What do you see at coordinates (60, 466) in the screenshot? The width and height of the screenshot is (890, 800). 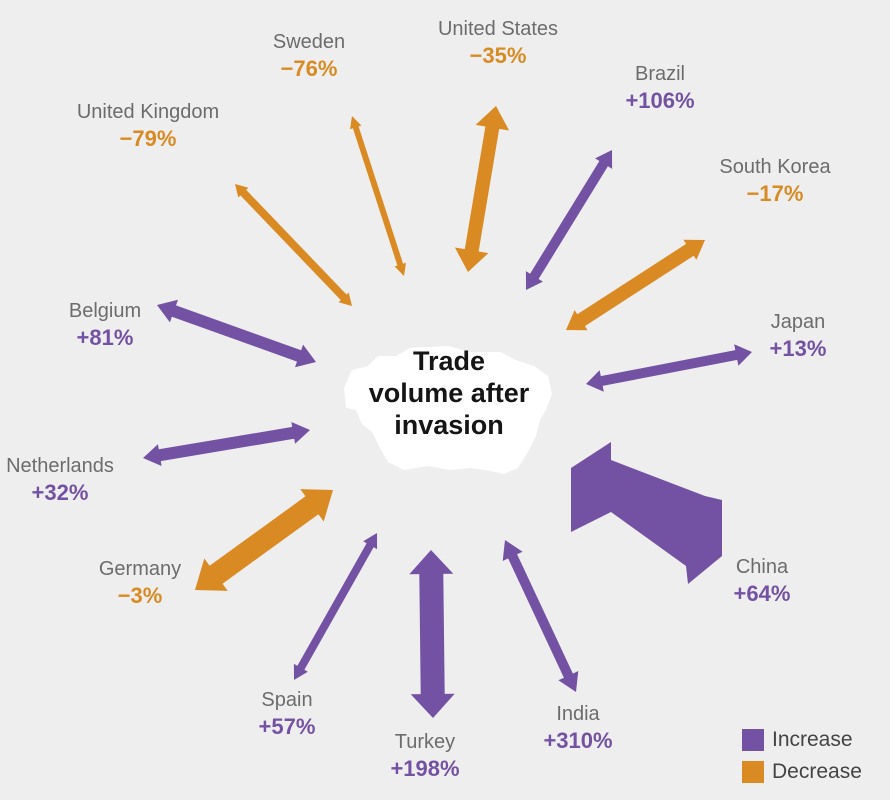 I see `country-name: Netherlands` at bounding box center [60, 466].